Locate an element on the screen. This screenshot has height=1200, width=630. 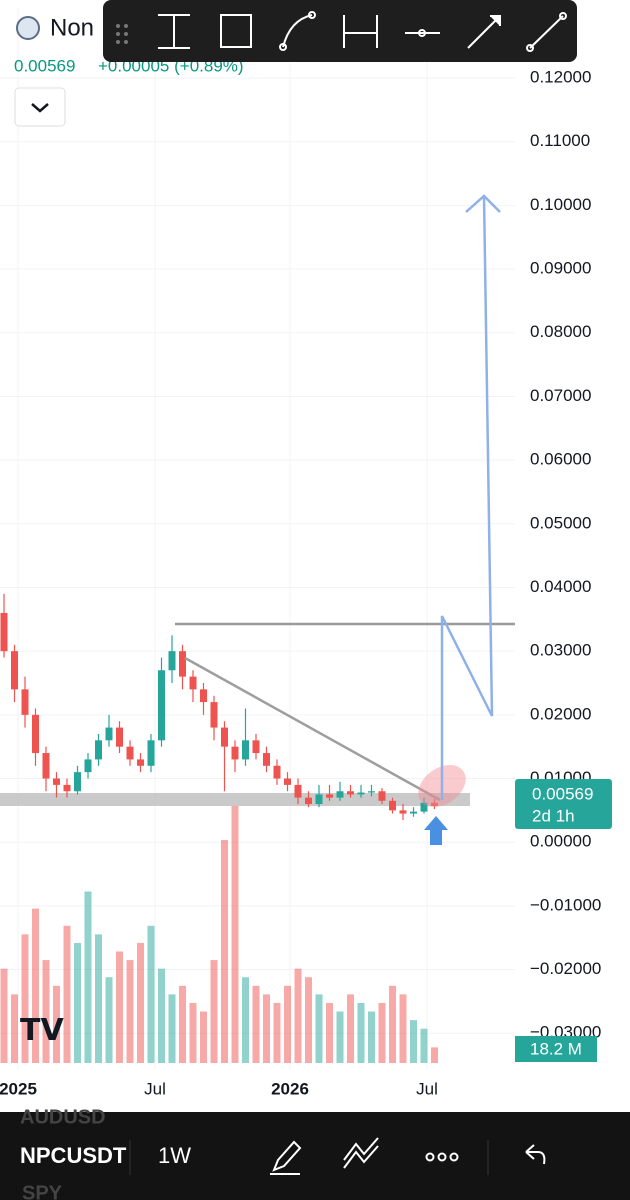
y-tick-label: 0.02000 is located at coordinates (560, 713).